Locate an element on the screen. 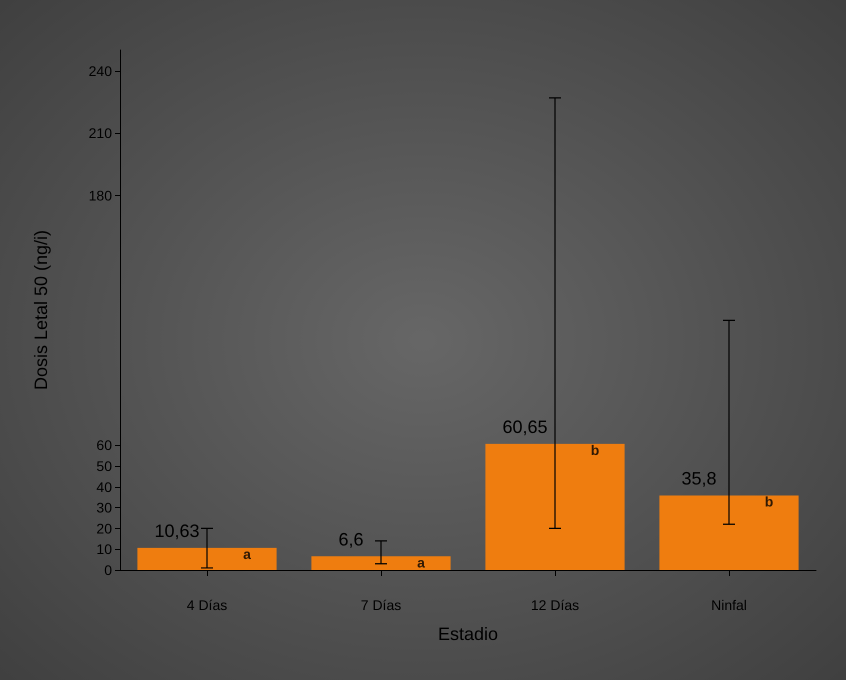  y-tick-label: 210 is located at coordinates (100, 133).